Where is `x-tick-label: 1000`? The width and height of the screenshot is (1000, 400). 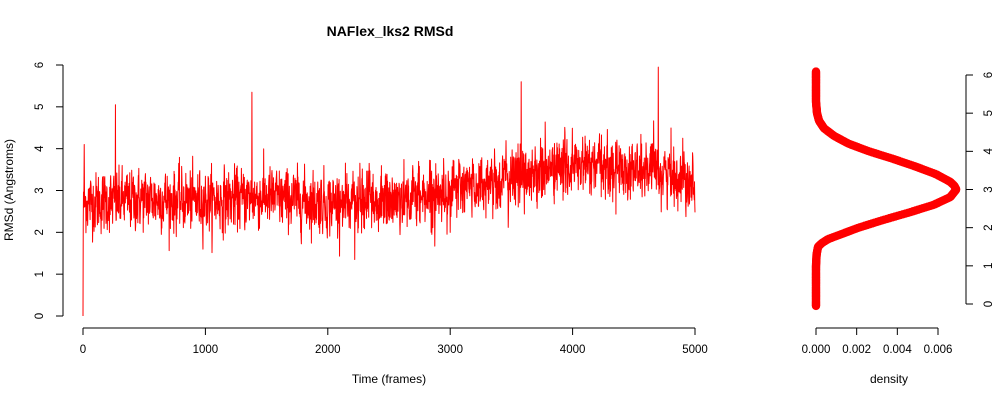
x-tick-label: 1000 is located at coordinates (206, 350).